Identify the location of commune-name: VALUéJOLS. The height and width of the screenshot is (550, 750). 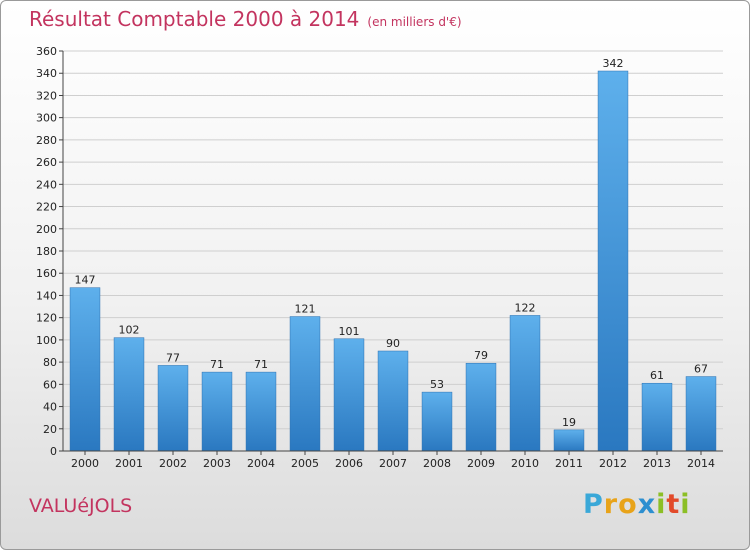
(81, 506).